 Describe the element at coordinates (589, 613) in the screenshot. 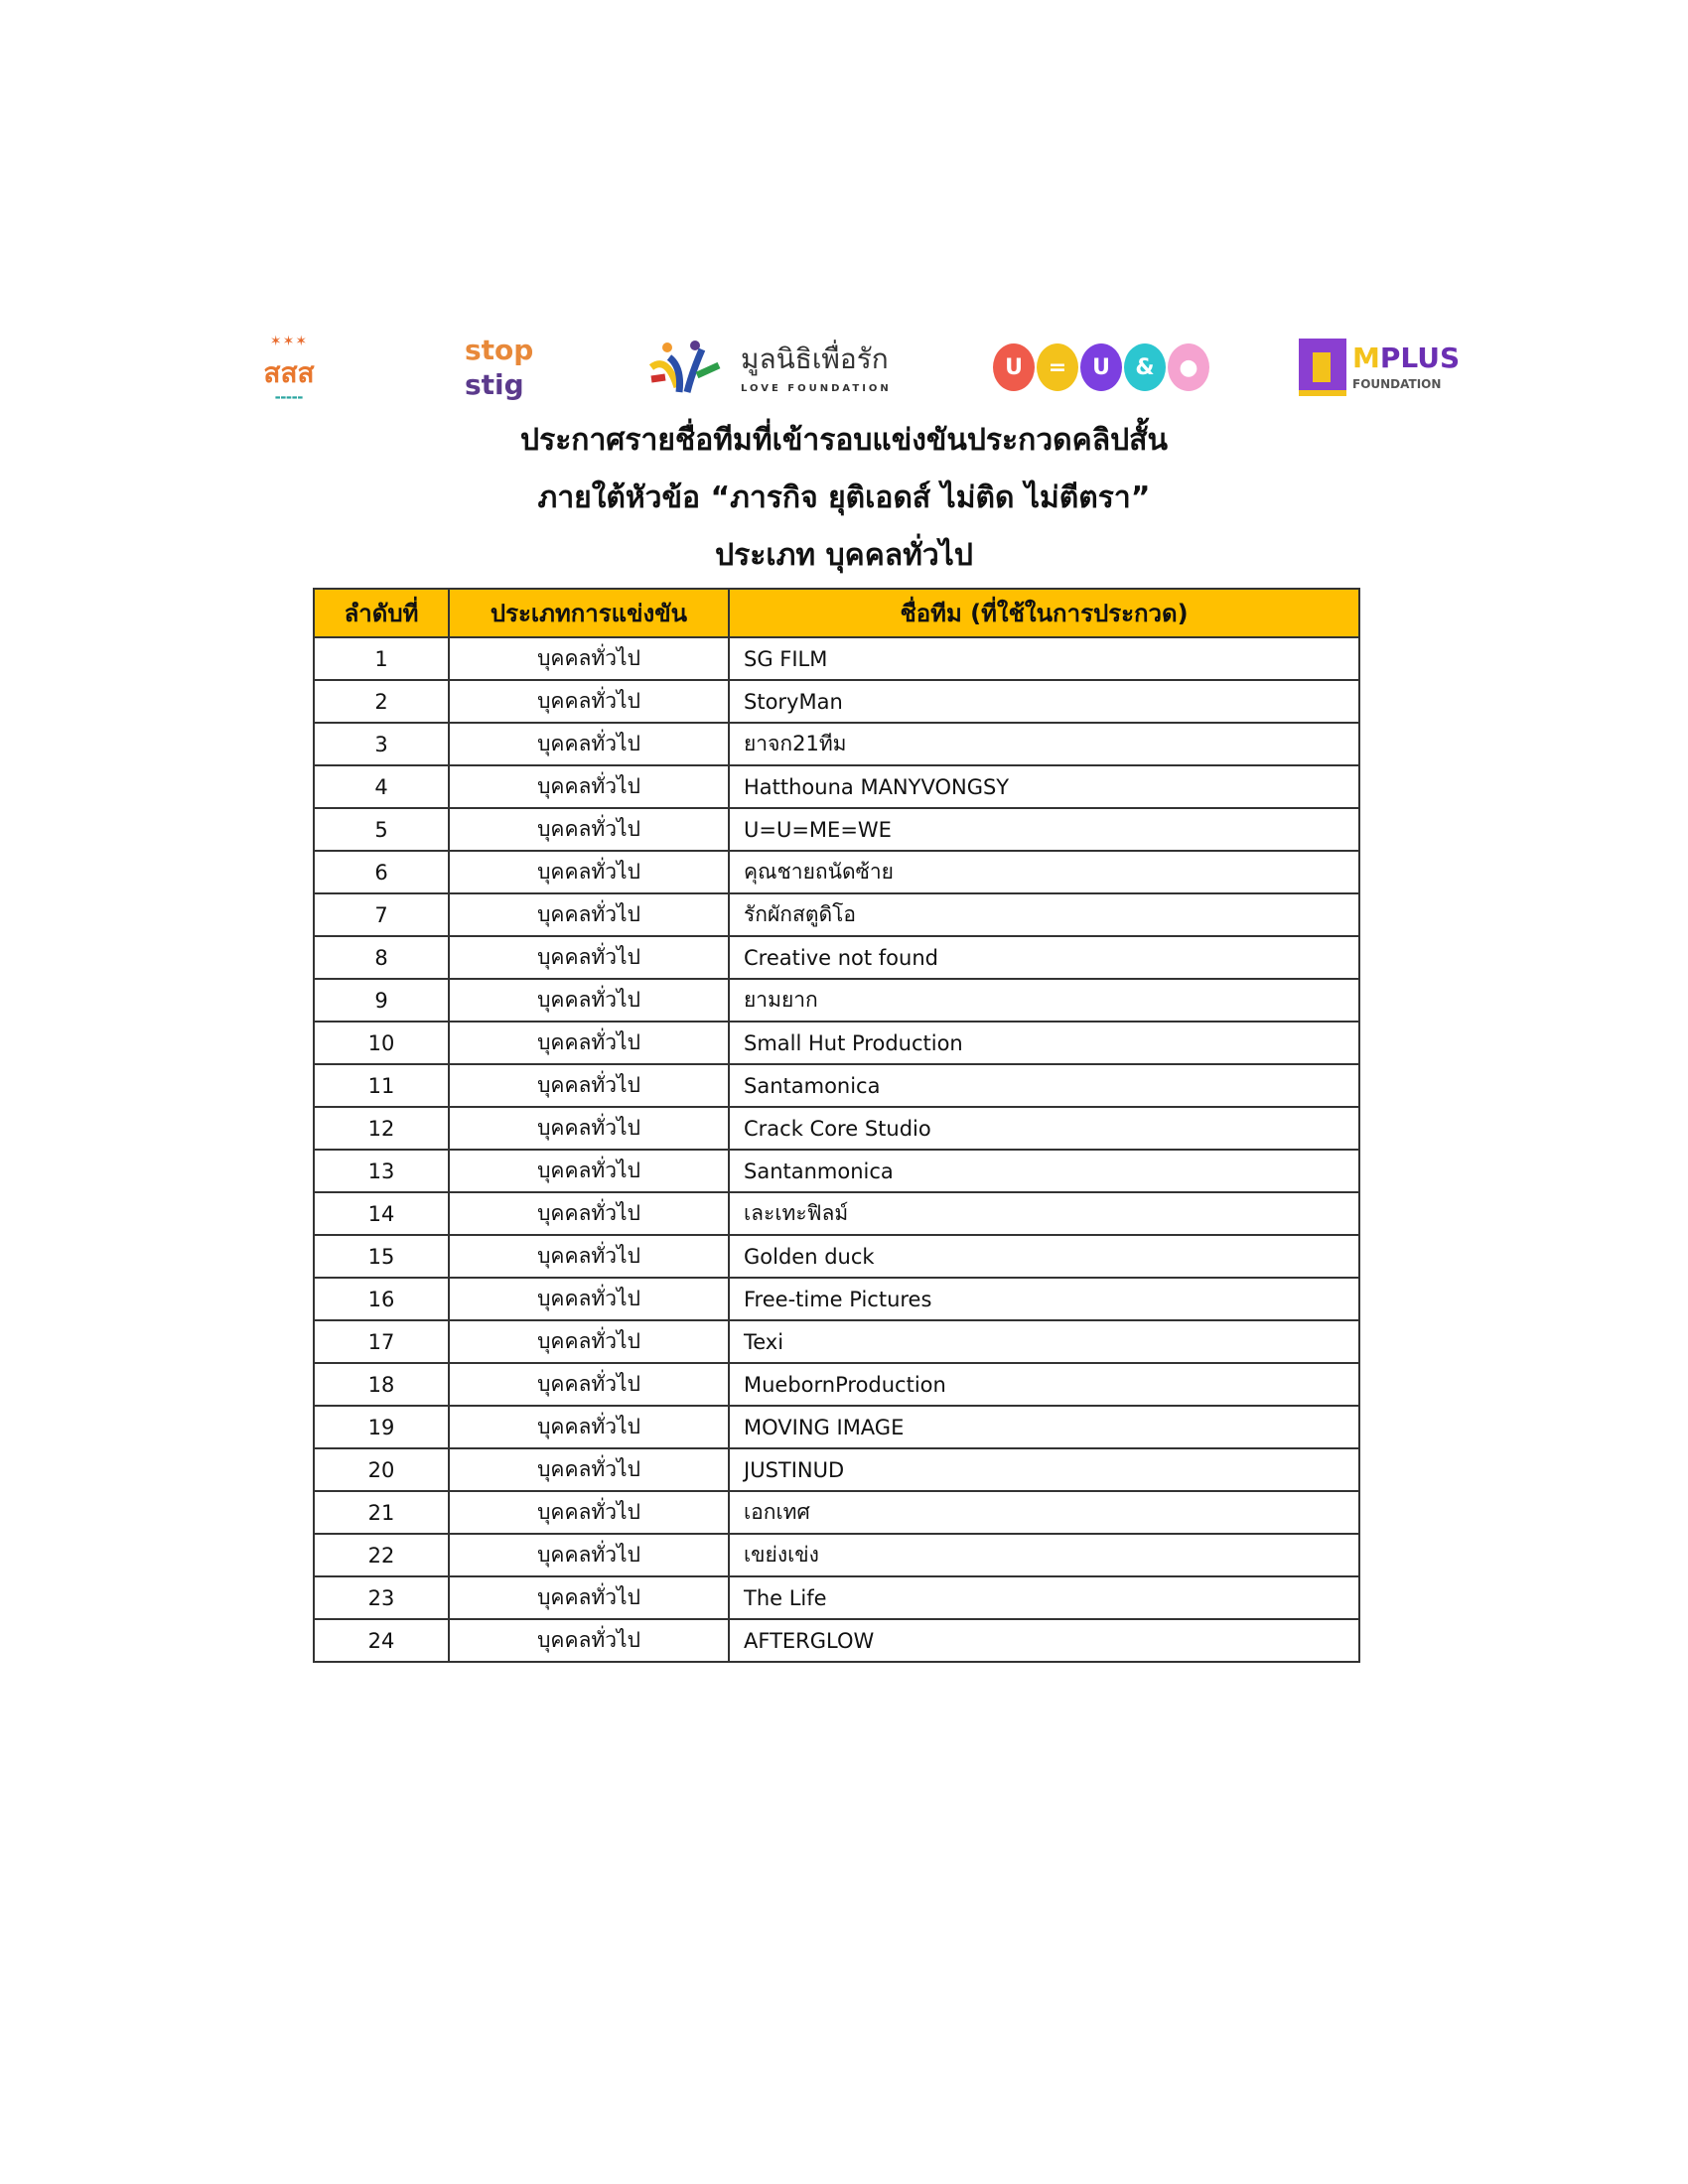

I see `header-category: ประเภทการแข่งขัน` at that location.